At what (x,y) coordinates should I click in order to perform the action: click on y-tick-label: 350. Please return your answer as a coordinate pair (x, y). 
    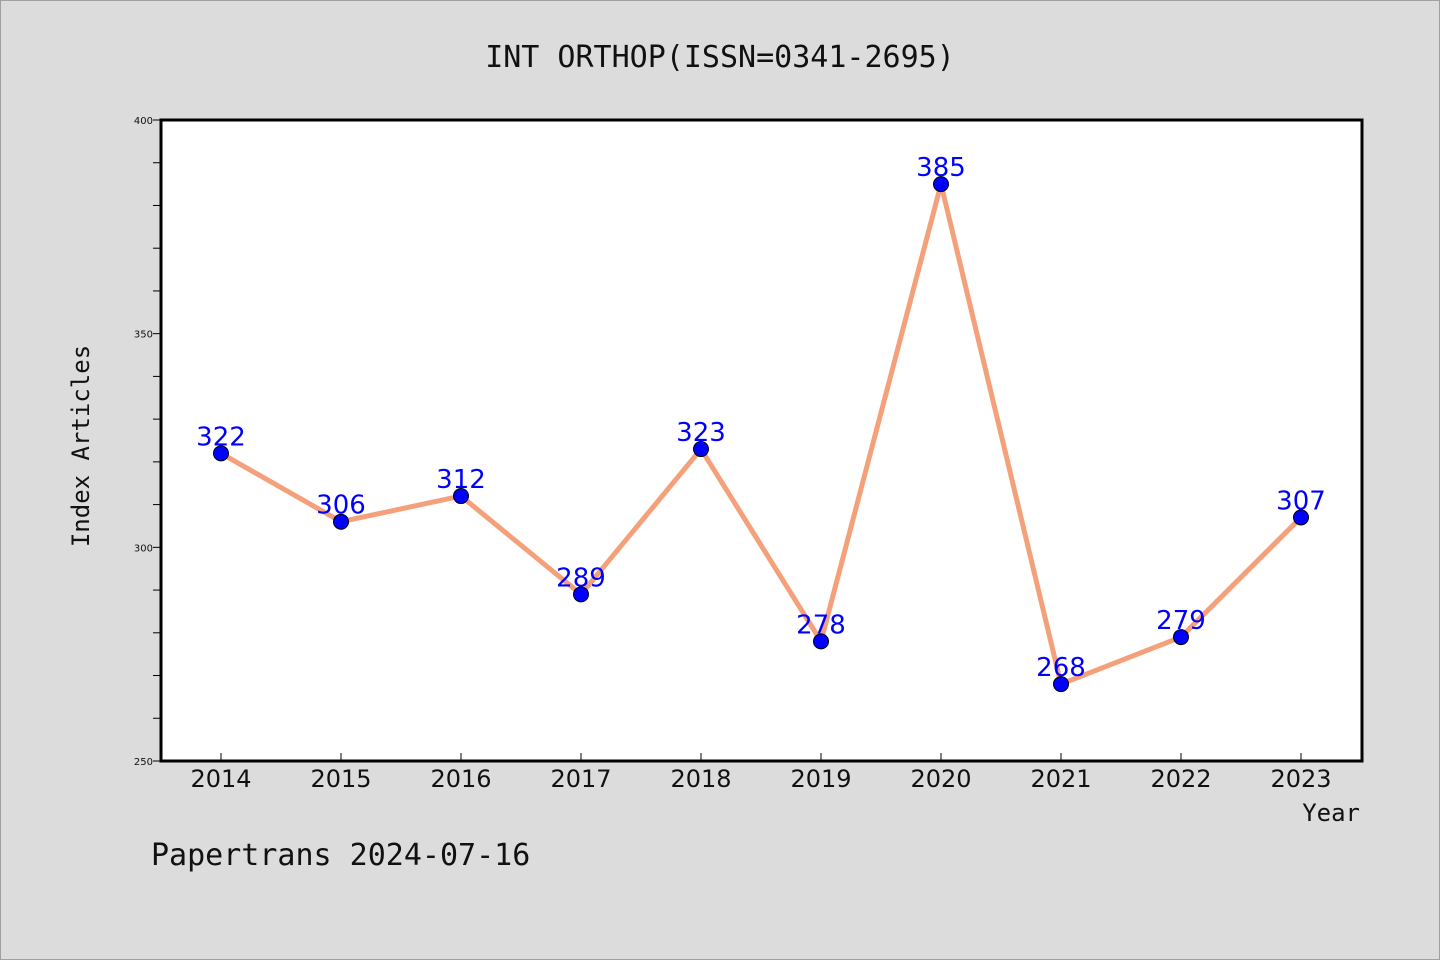
    Looking at the image, I should click on (143, 335).